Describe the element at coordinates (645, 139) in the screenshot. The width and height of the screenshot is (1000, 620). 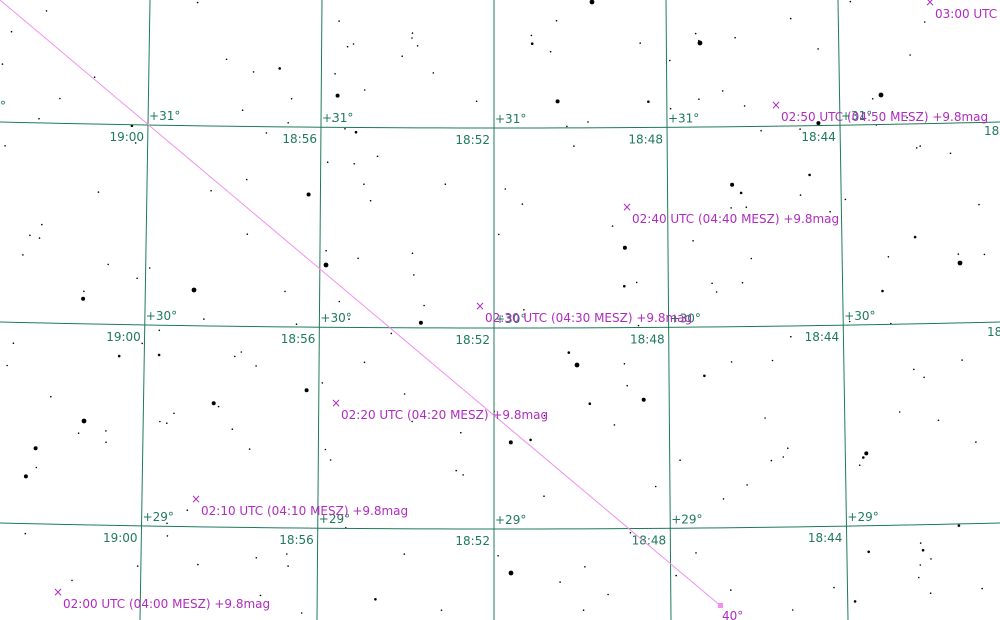
I see `ra-label: 18:48` at that location.